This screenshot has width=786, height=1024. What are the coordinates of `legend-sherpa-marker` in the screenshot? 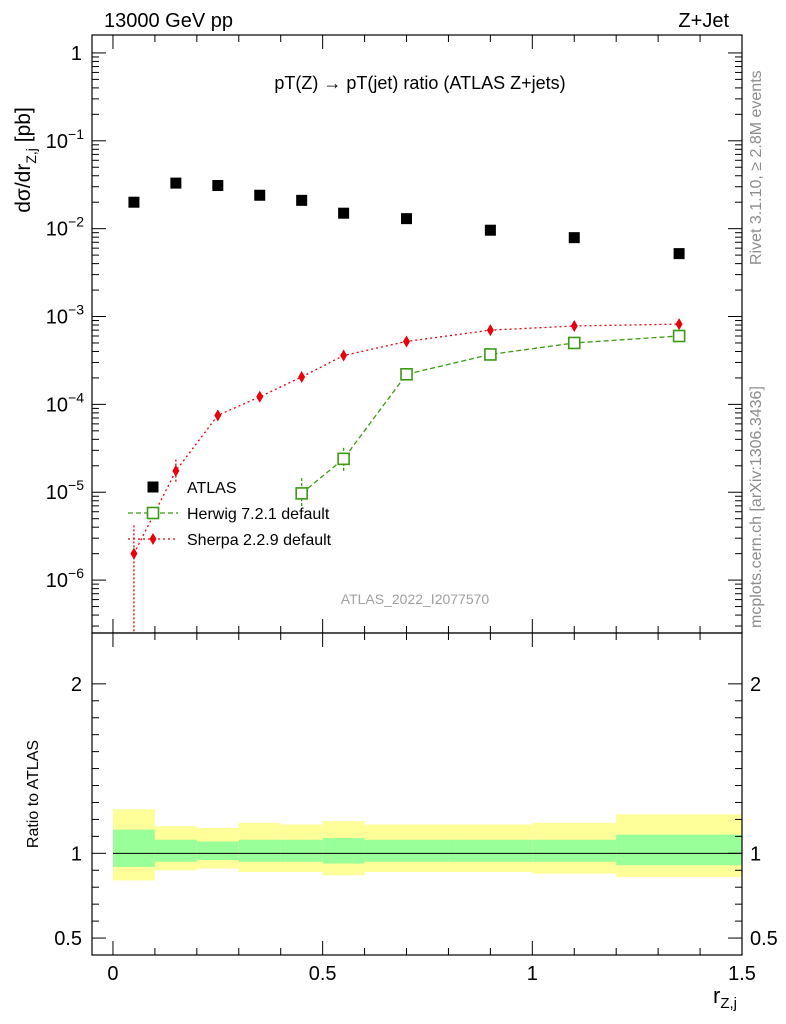 It's located at (153, 539).